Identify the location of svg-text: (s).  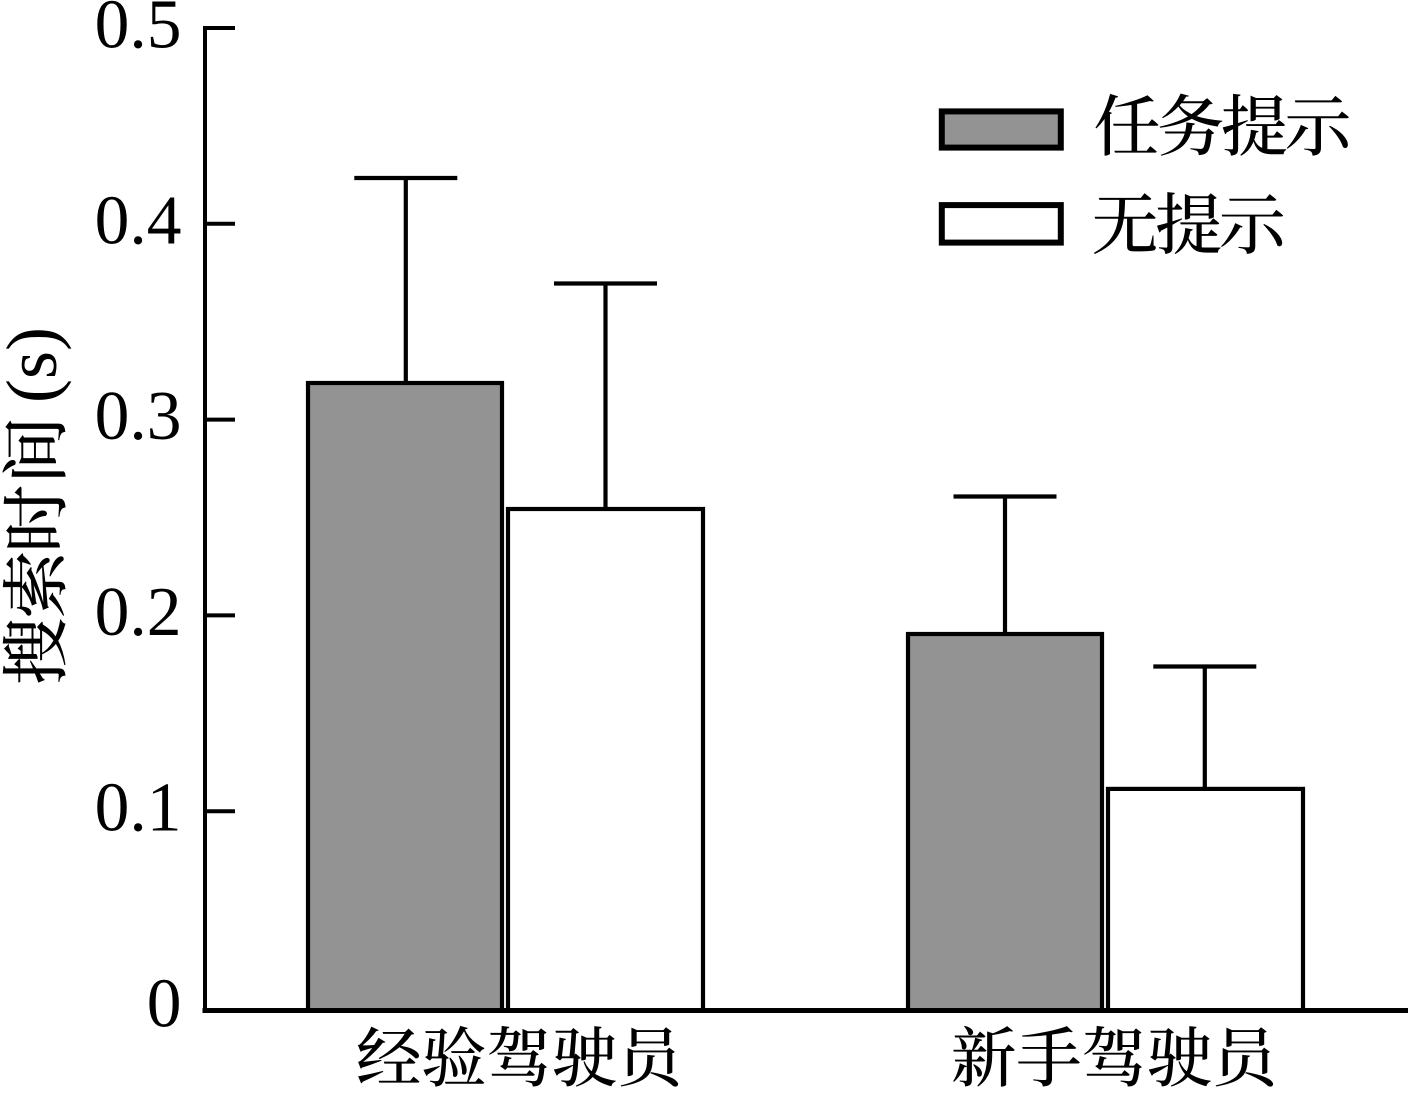
(36, 365).